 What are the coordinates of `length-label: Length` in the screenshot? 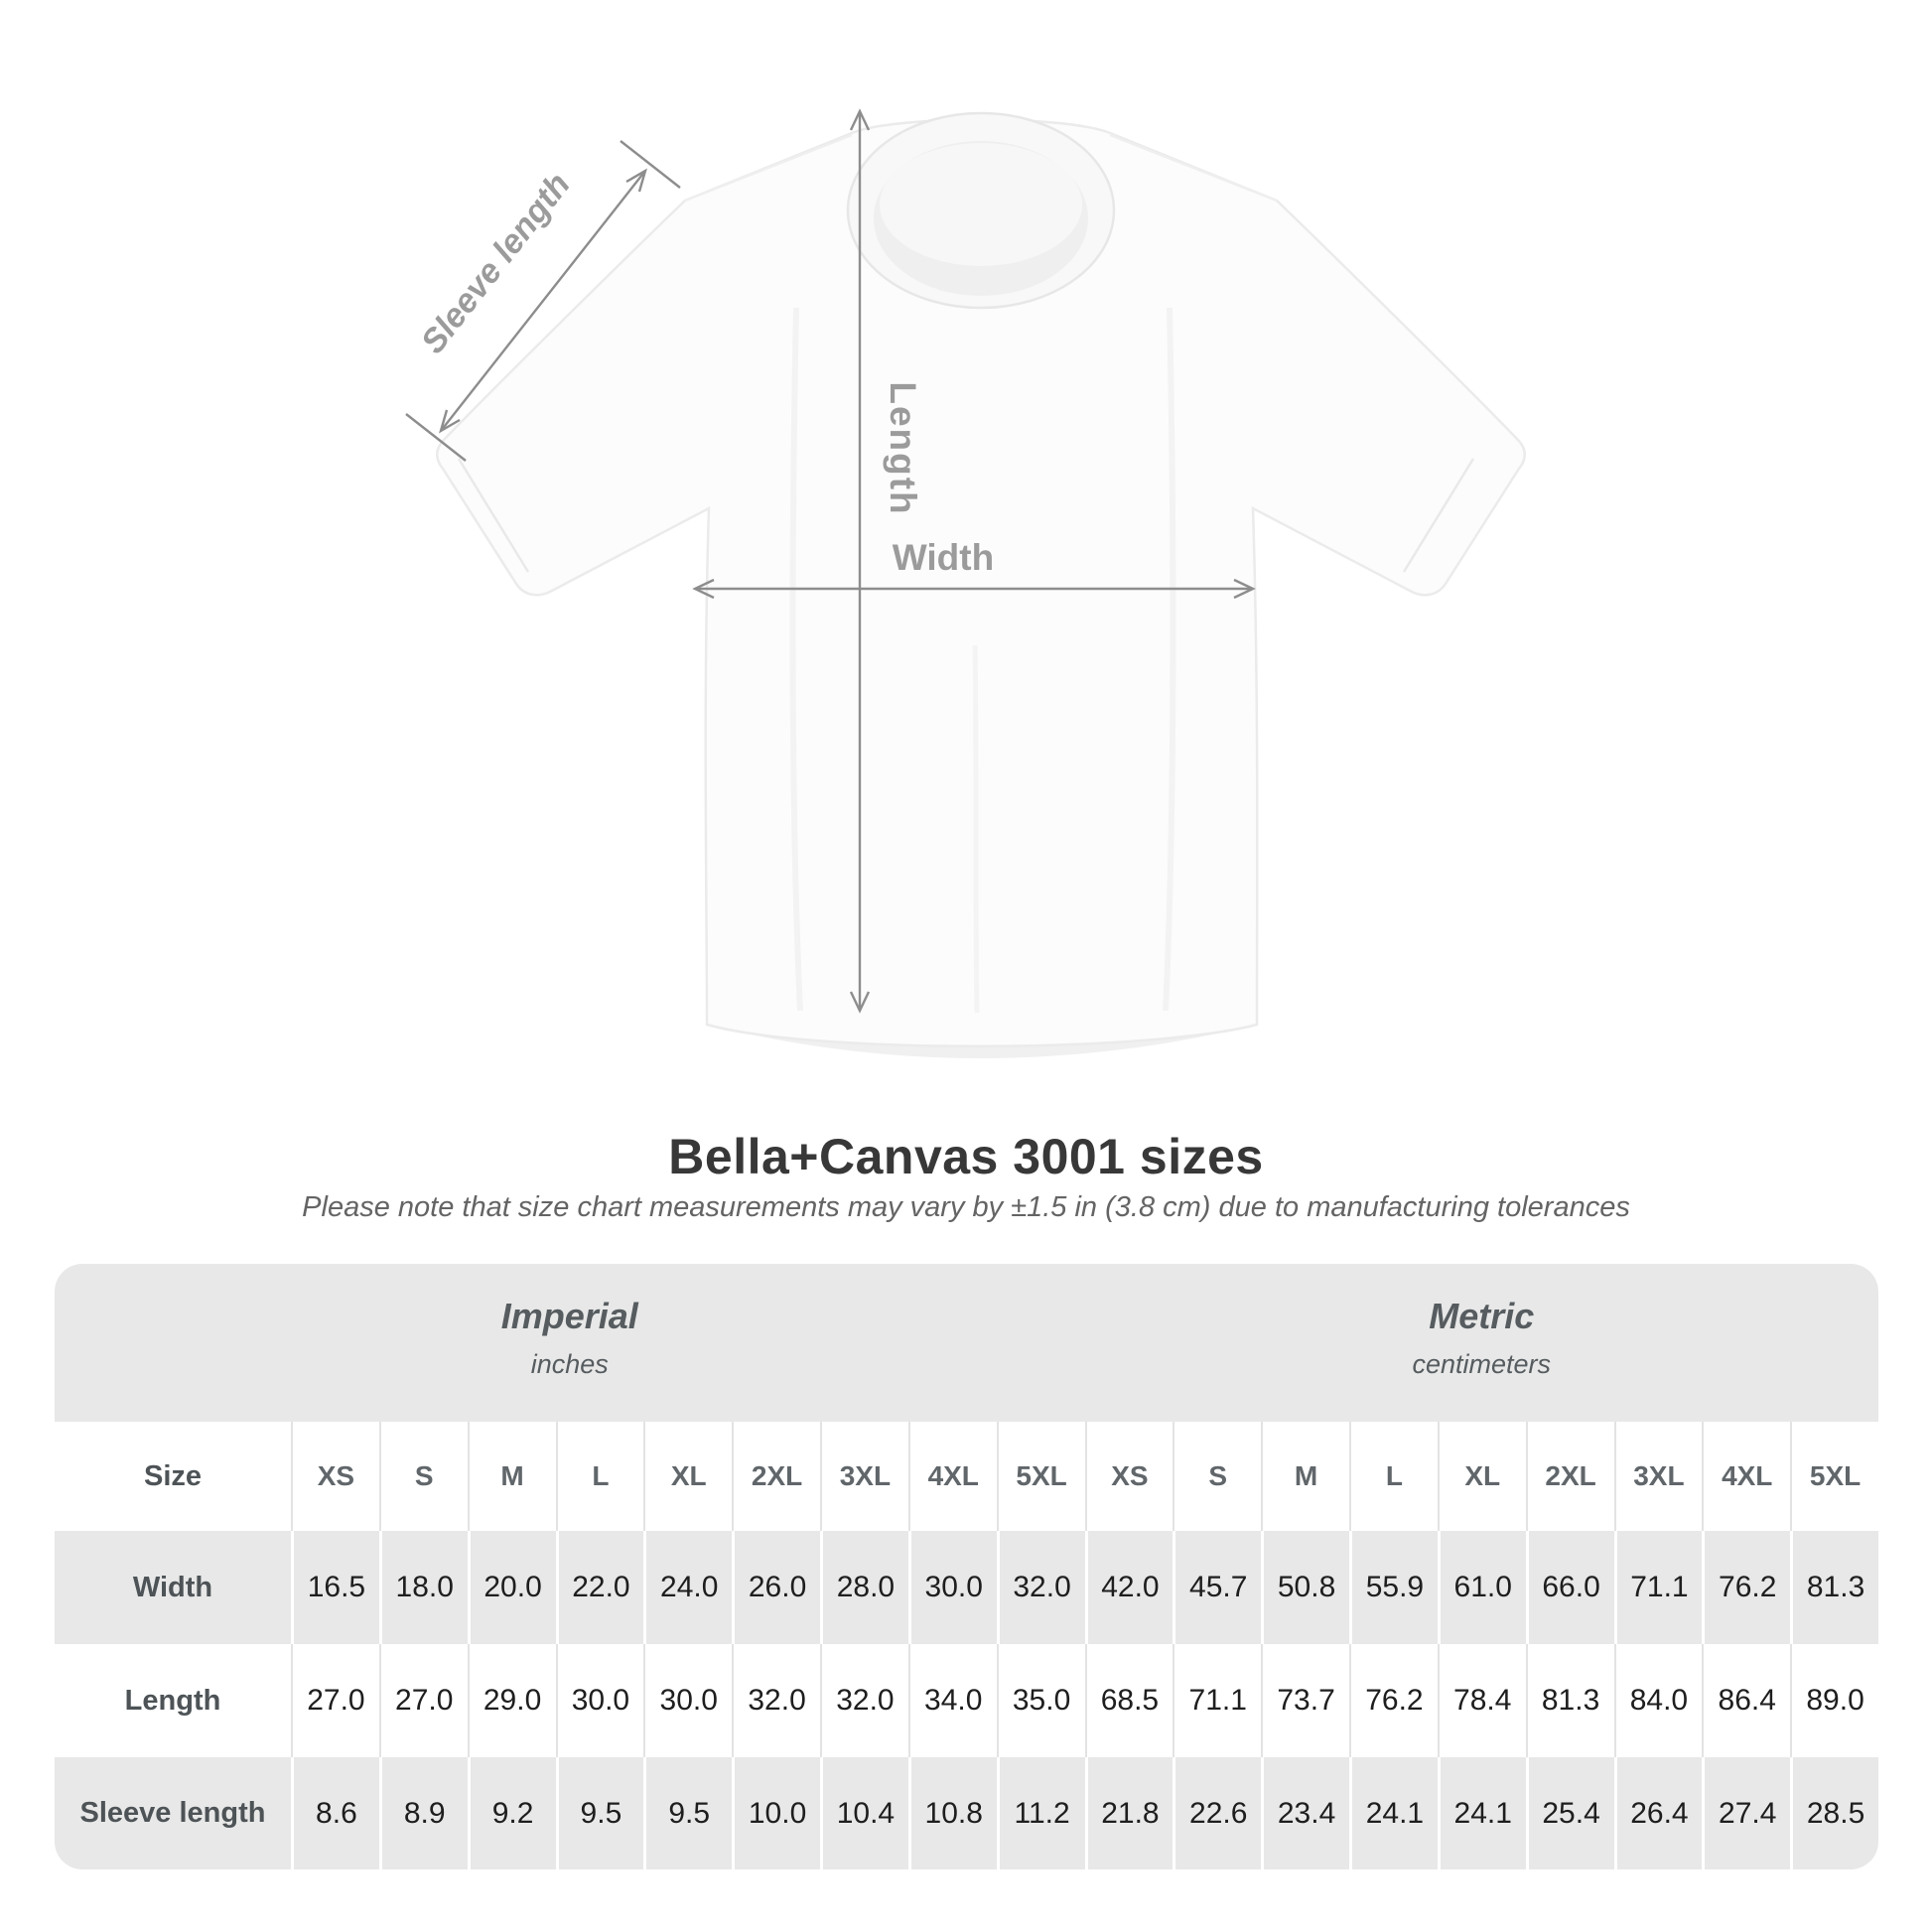 It's located at (903, 448).